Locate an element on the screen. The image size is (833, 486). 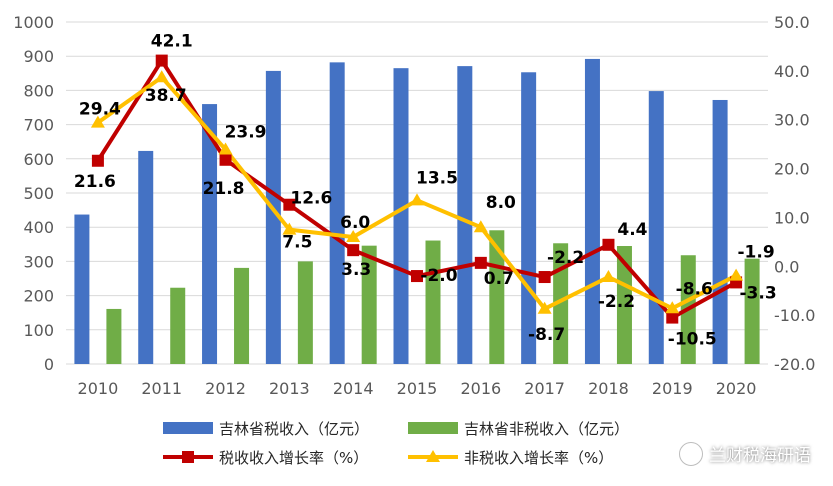
tax-growth-label: 3.3 is located at coordinates (356, 270).